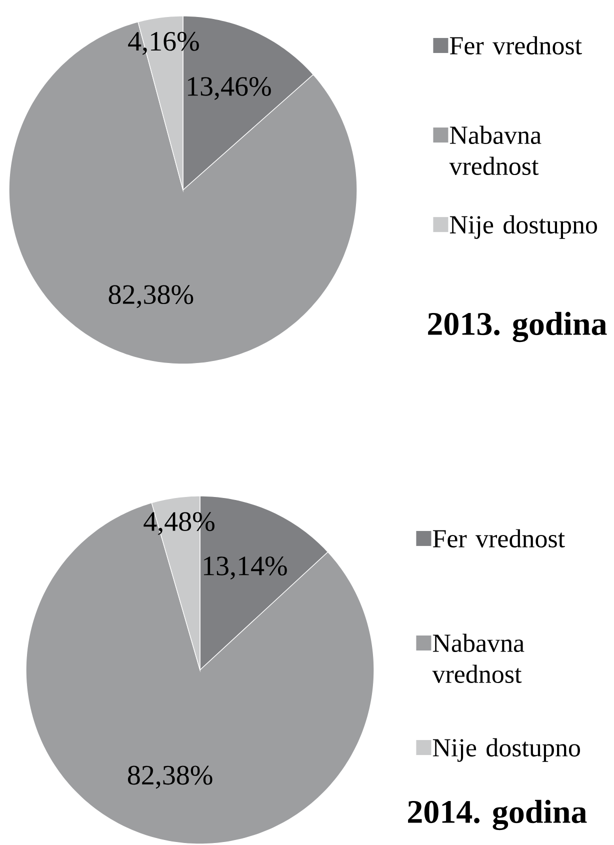 The image size is (614, 845). I want to click on text: 2013. godina, so click(517, 327).